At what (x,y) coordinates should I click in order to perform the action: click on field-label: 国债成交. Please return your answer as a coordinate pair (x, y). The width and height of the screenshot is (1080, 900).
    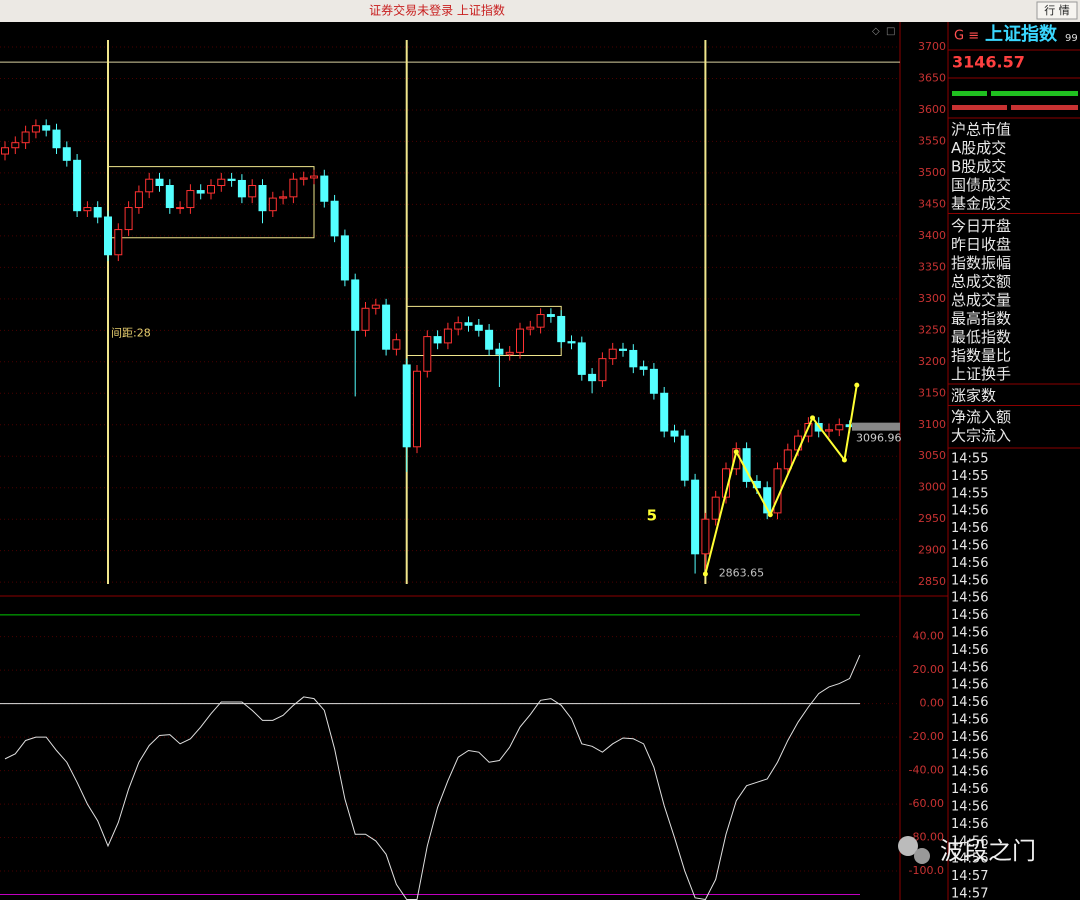
    Looking at the image, I should click on (981, 185).